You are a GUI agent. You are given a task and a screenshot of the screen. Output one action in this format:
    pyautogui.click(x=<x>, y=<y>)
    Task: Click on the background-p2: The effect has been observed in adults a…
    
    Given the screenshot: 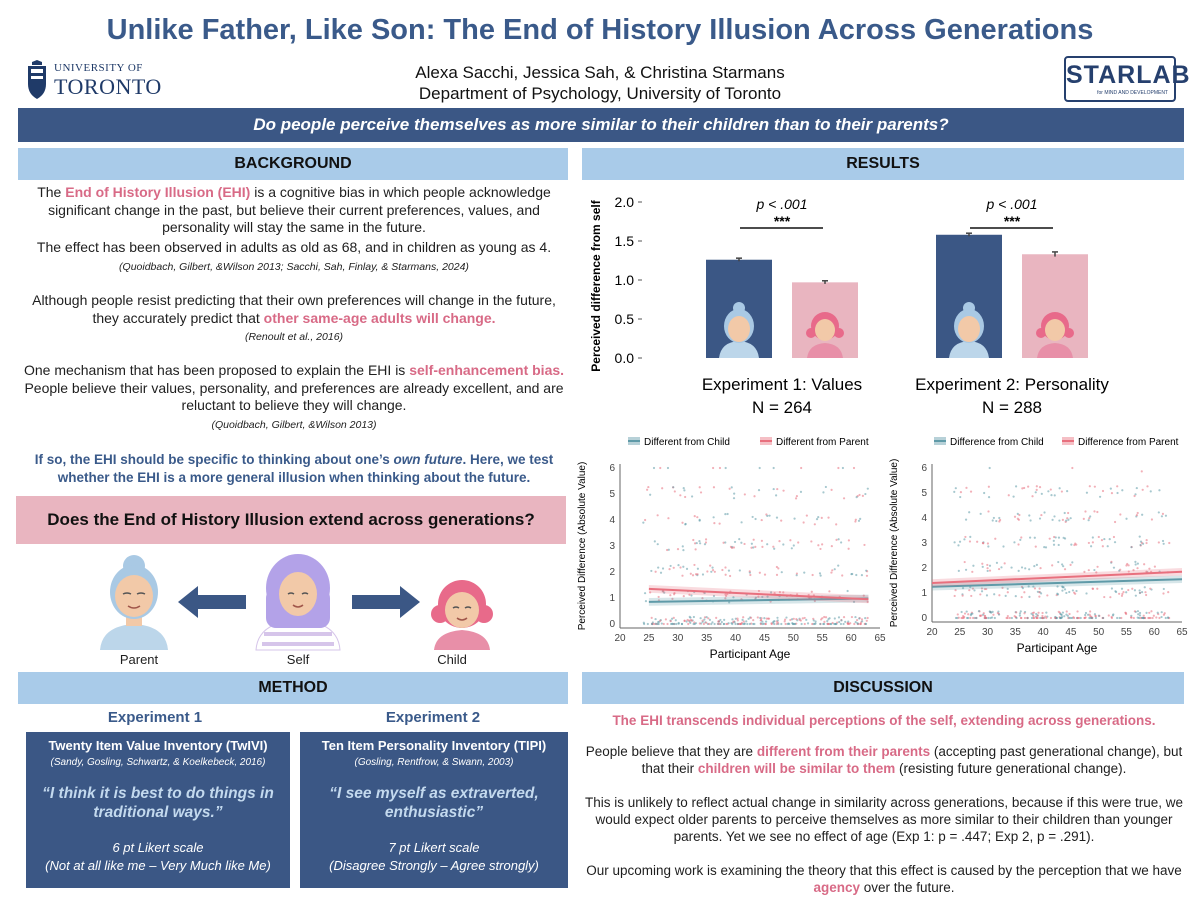 What is the action you would take?
    pyautogui.click(x=294, y=257)
    